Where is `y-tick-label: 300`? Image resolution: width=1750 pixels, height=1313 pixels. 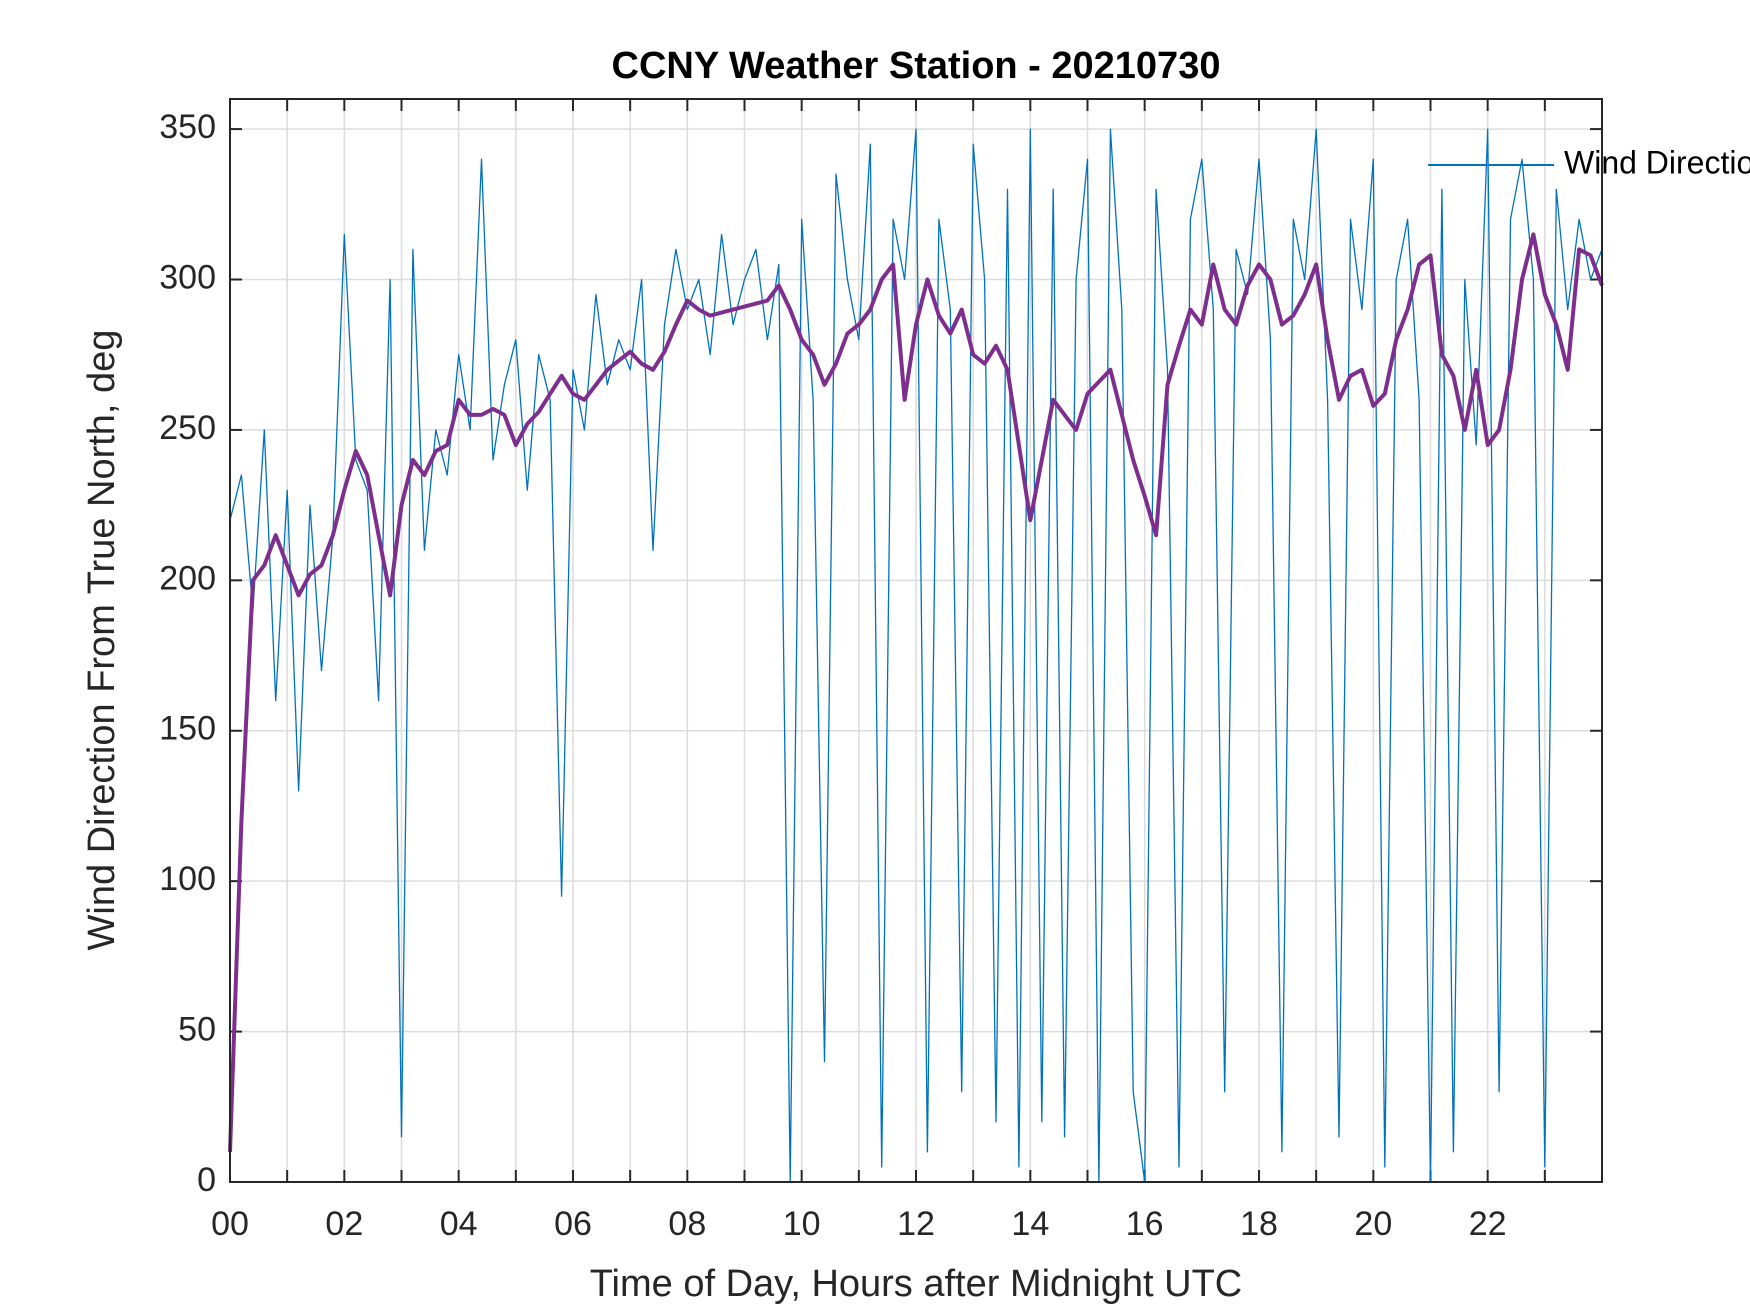 y-tick-label: 300 is located at coordinates (187, 277).